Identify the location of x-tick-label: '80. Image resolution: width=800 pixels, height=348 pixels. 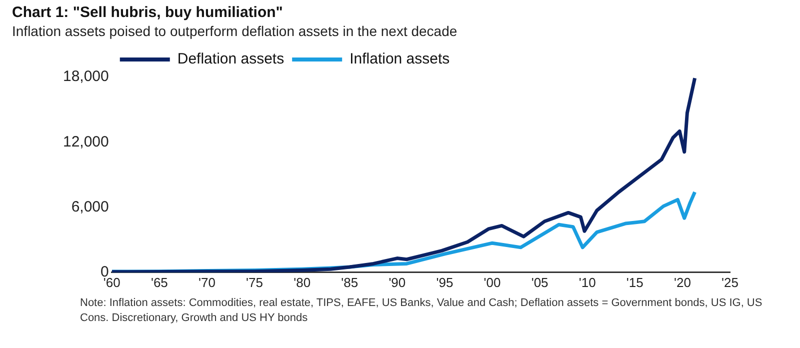
(302, 282).